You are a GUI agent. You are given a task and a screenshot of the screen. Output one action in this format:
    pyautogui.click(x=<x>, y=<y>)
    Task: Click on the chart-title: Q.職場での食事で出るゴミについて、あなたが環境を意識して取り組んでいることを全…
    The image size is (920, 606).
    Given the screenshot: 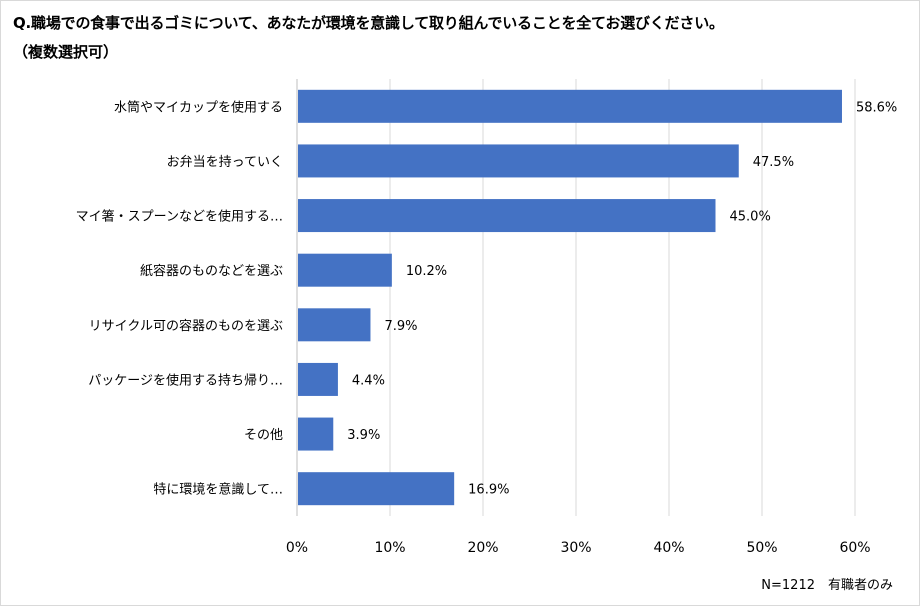 What is the action you would take?
    pyautogui.click(x=368, y=23)
    